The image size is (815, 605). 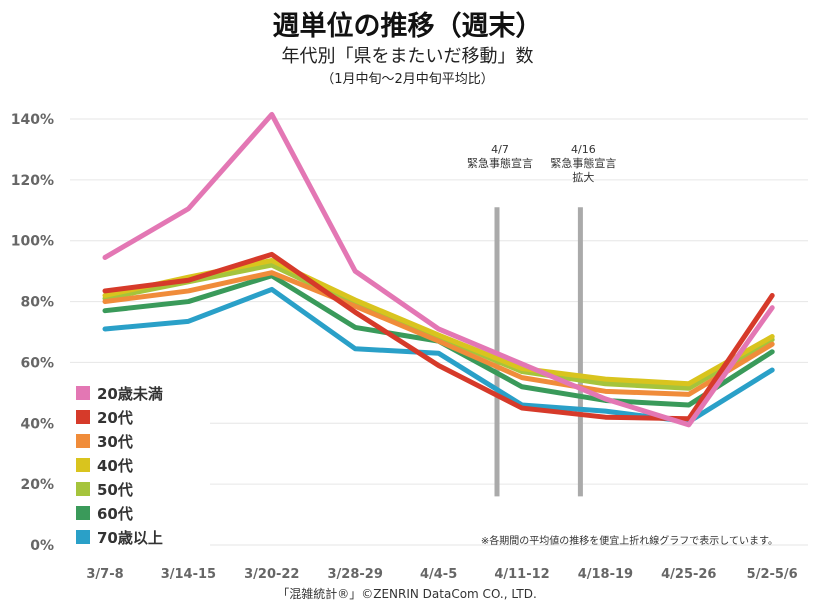 I want to click on x-tick-label: 3/7-8, so click(x=104, y=574).